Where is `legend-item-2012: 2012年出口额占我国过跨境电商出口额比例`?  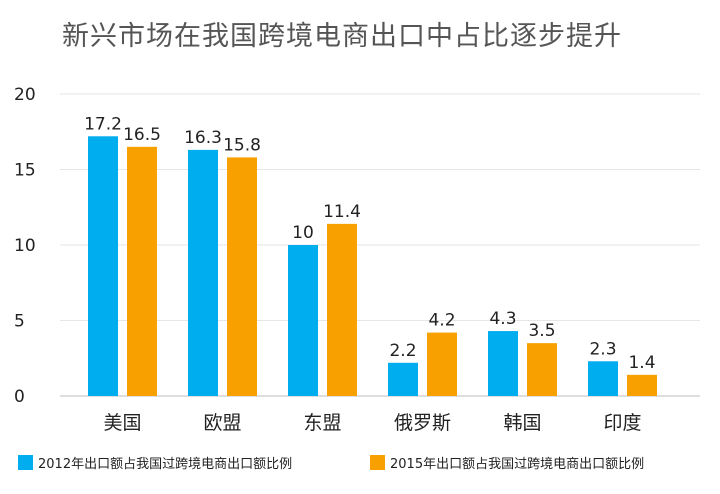 legend-item-2012: 2012年出口额占我国过跨境电商出口额比例 is located at coordinates (155, 462).